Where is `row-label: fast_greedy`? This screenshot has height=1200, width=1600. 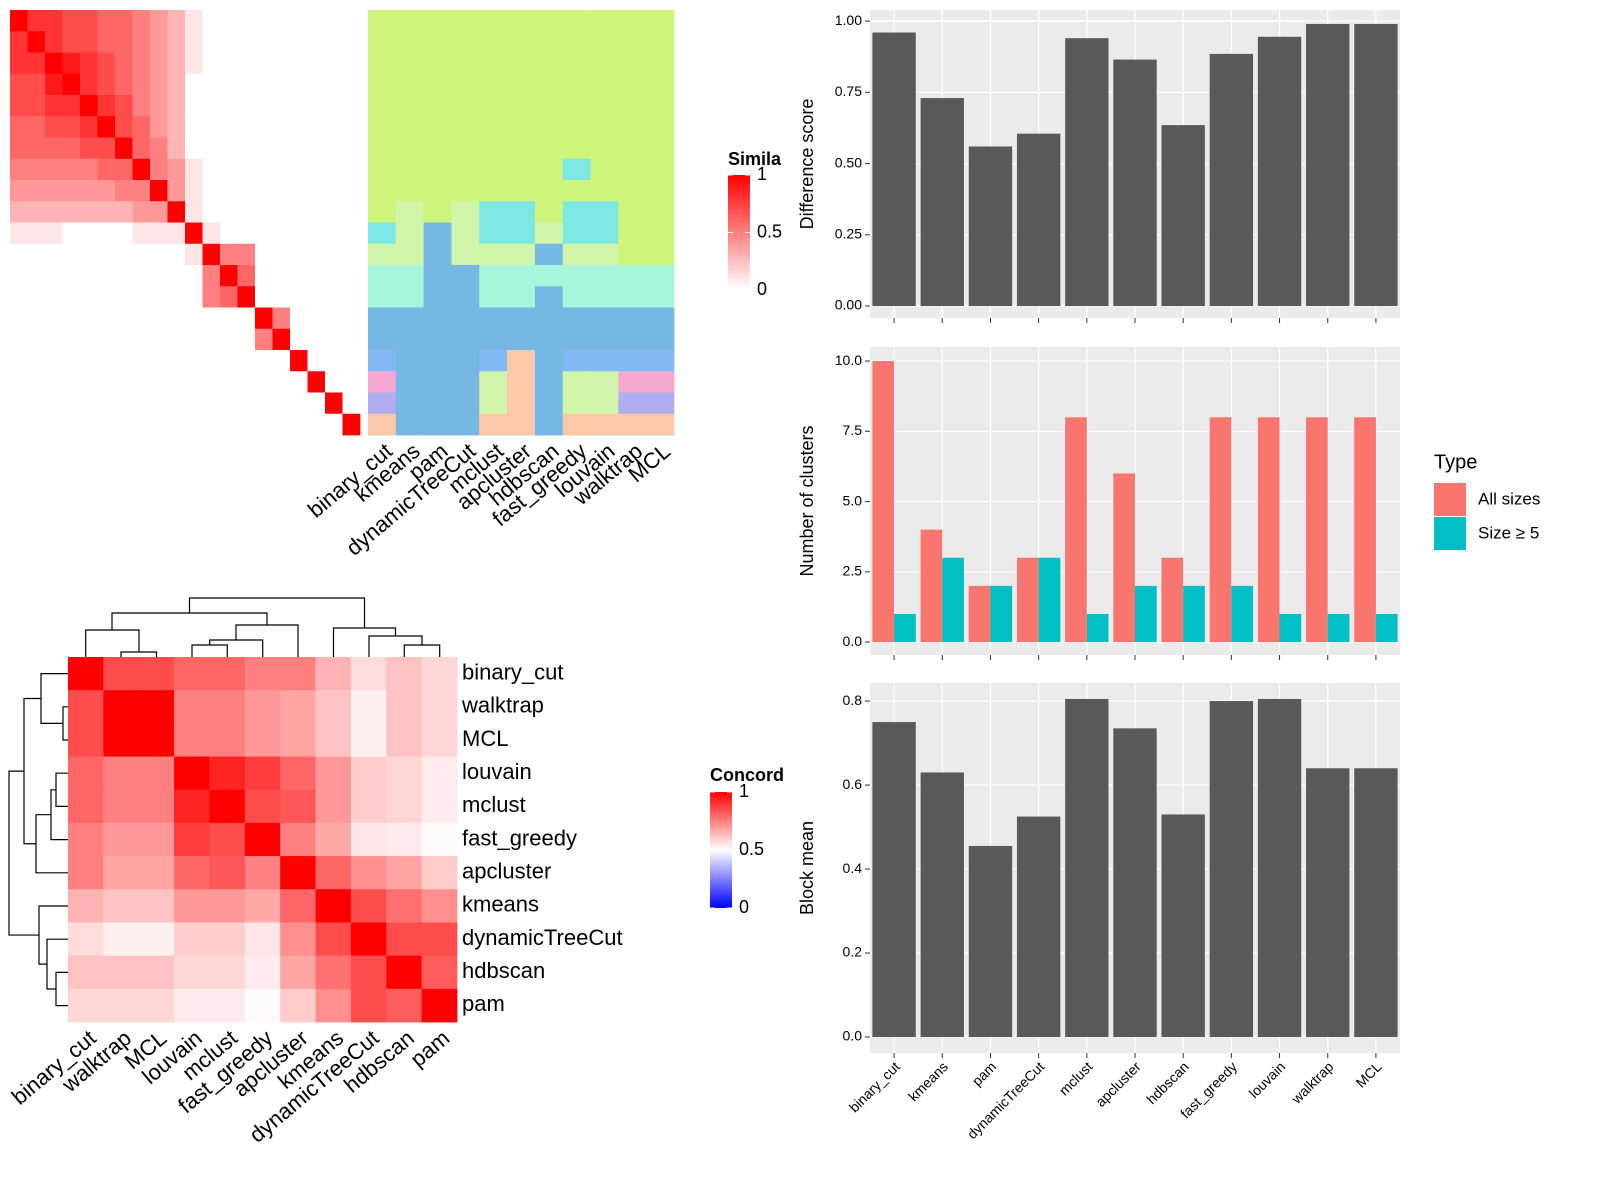
row-label: fast_greedy is located at coordinates (519, 837).